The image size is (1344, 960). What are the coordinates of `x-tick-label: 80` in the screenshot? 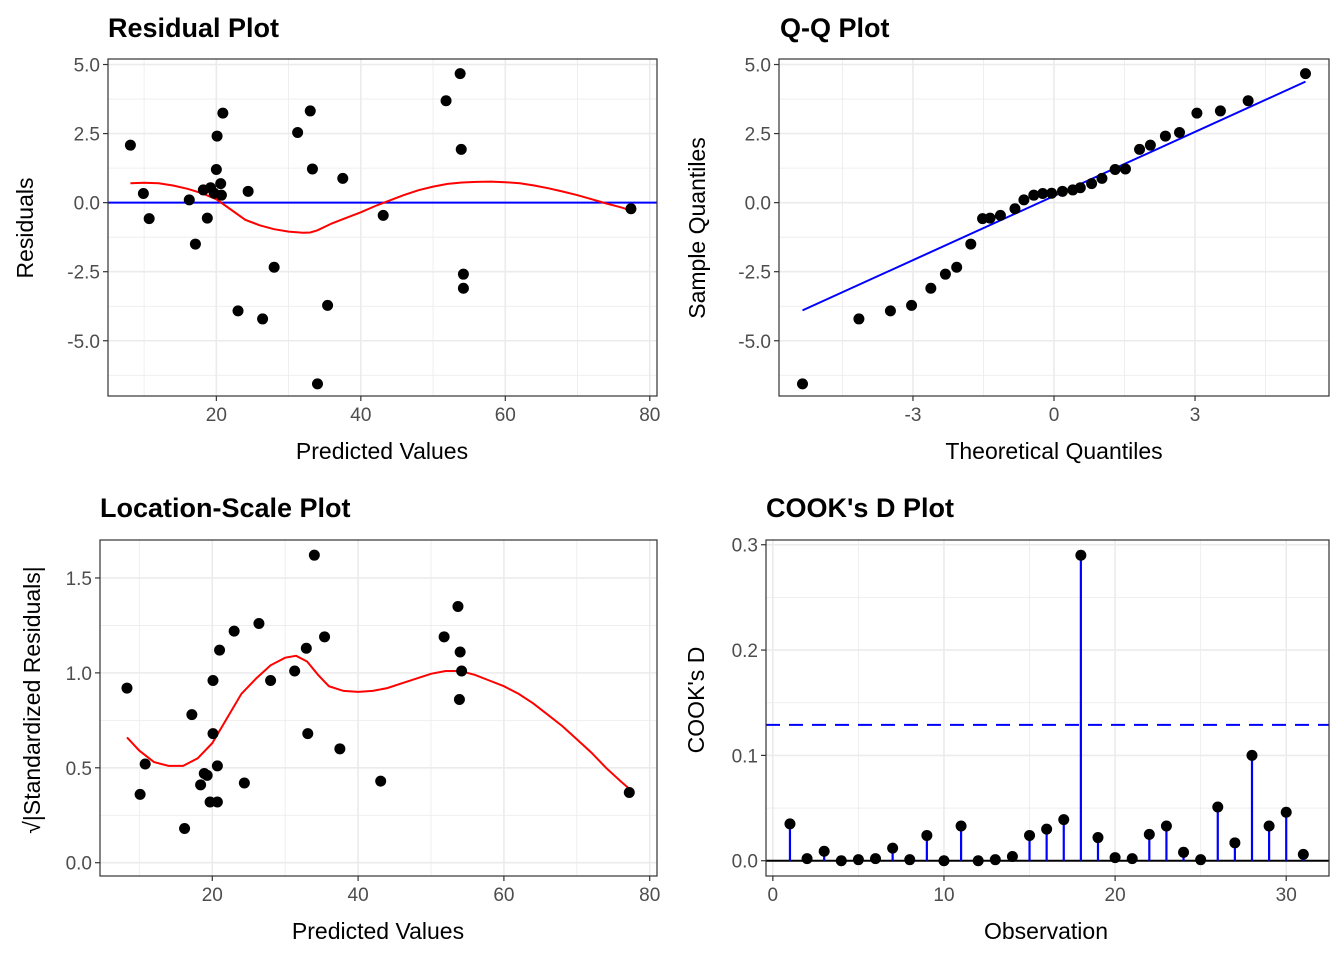 It's located at (649, 415).